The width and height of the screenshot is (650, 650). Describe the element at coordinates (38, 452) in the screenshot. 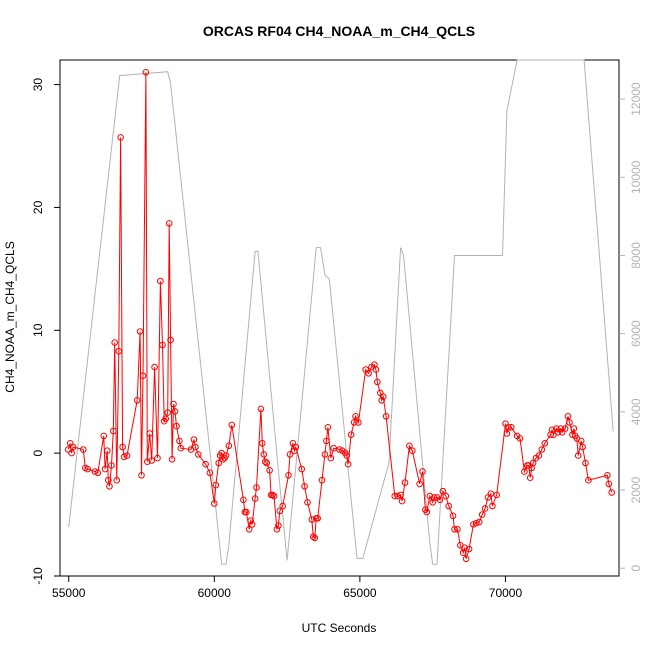

I see `y-tick-label: 0` at that location.